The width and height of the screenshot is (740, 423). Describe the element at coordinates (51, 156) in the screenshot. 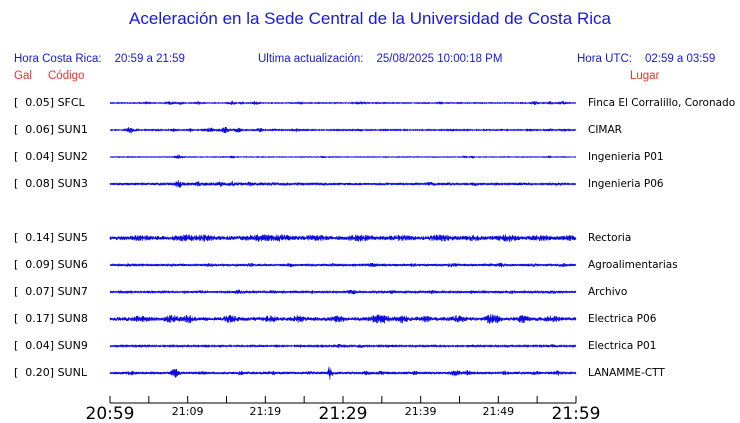

I see `station-gal-code-SUN2: [ 0.04] SUN2` at that location.